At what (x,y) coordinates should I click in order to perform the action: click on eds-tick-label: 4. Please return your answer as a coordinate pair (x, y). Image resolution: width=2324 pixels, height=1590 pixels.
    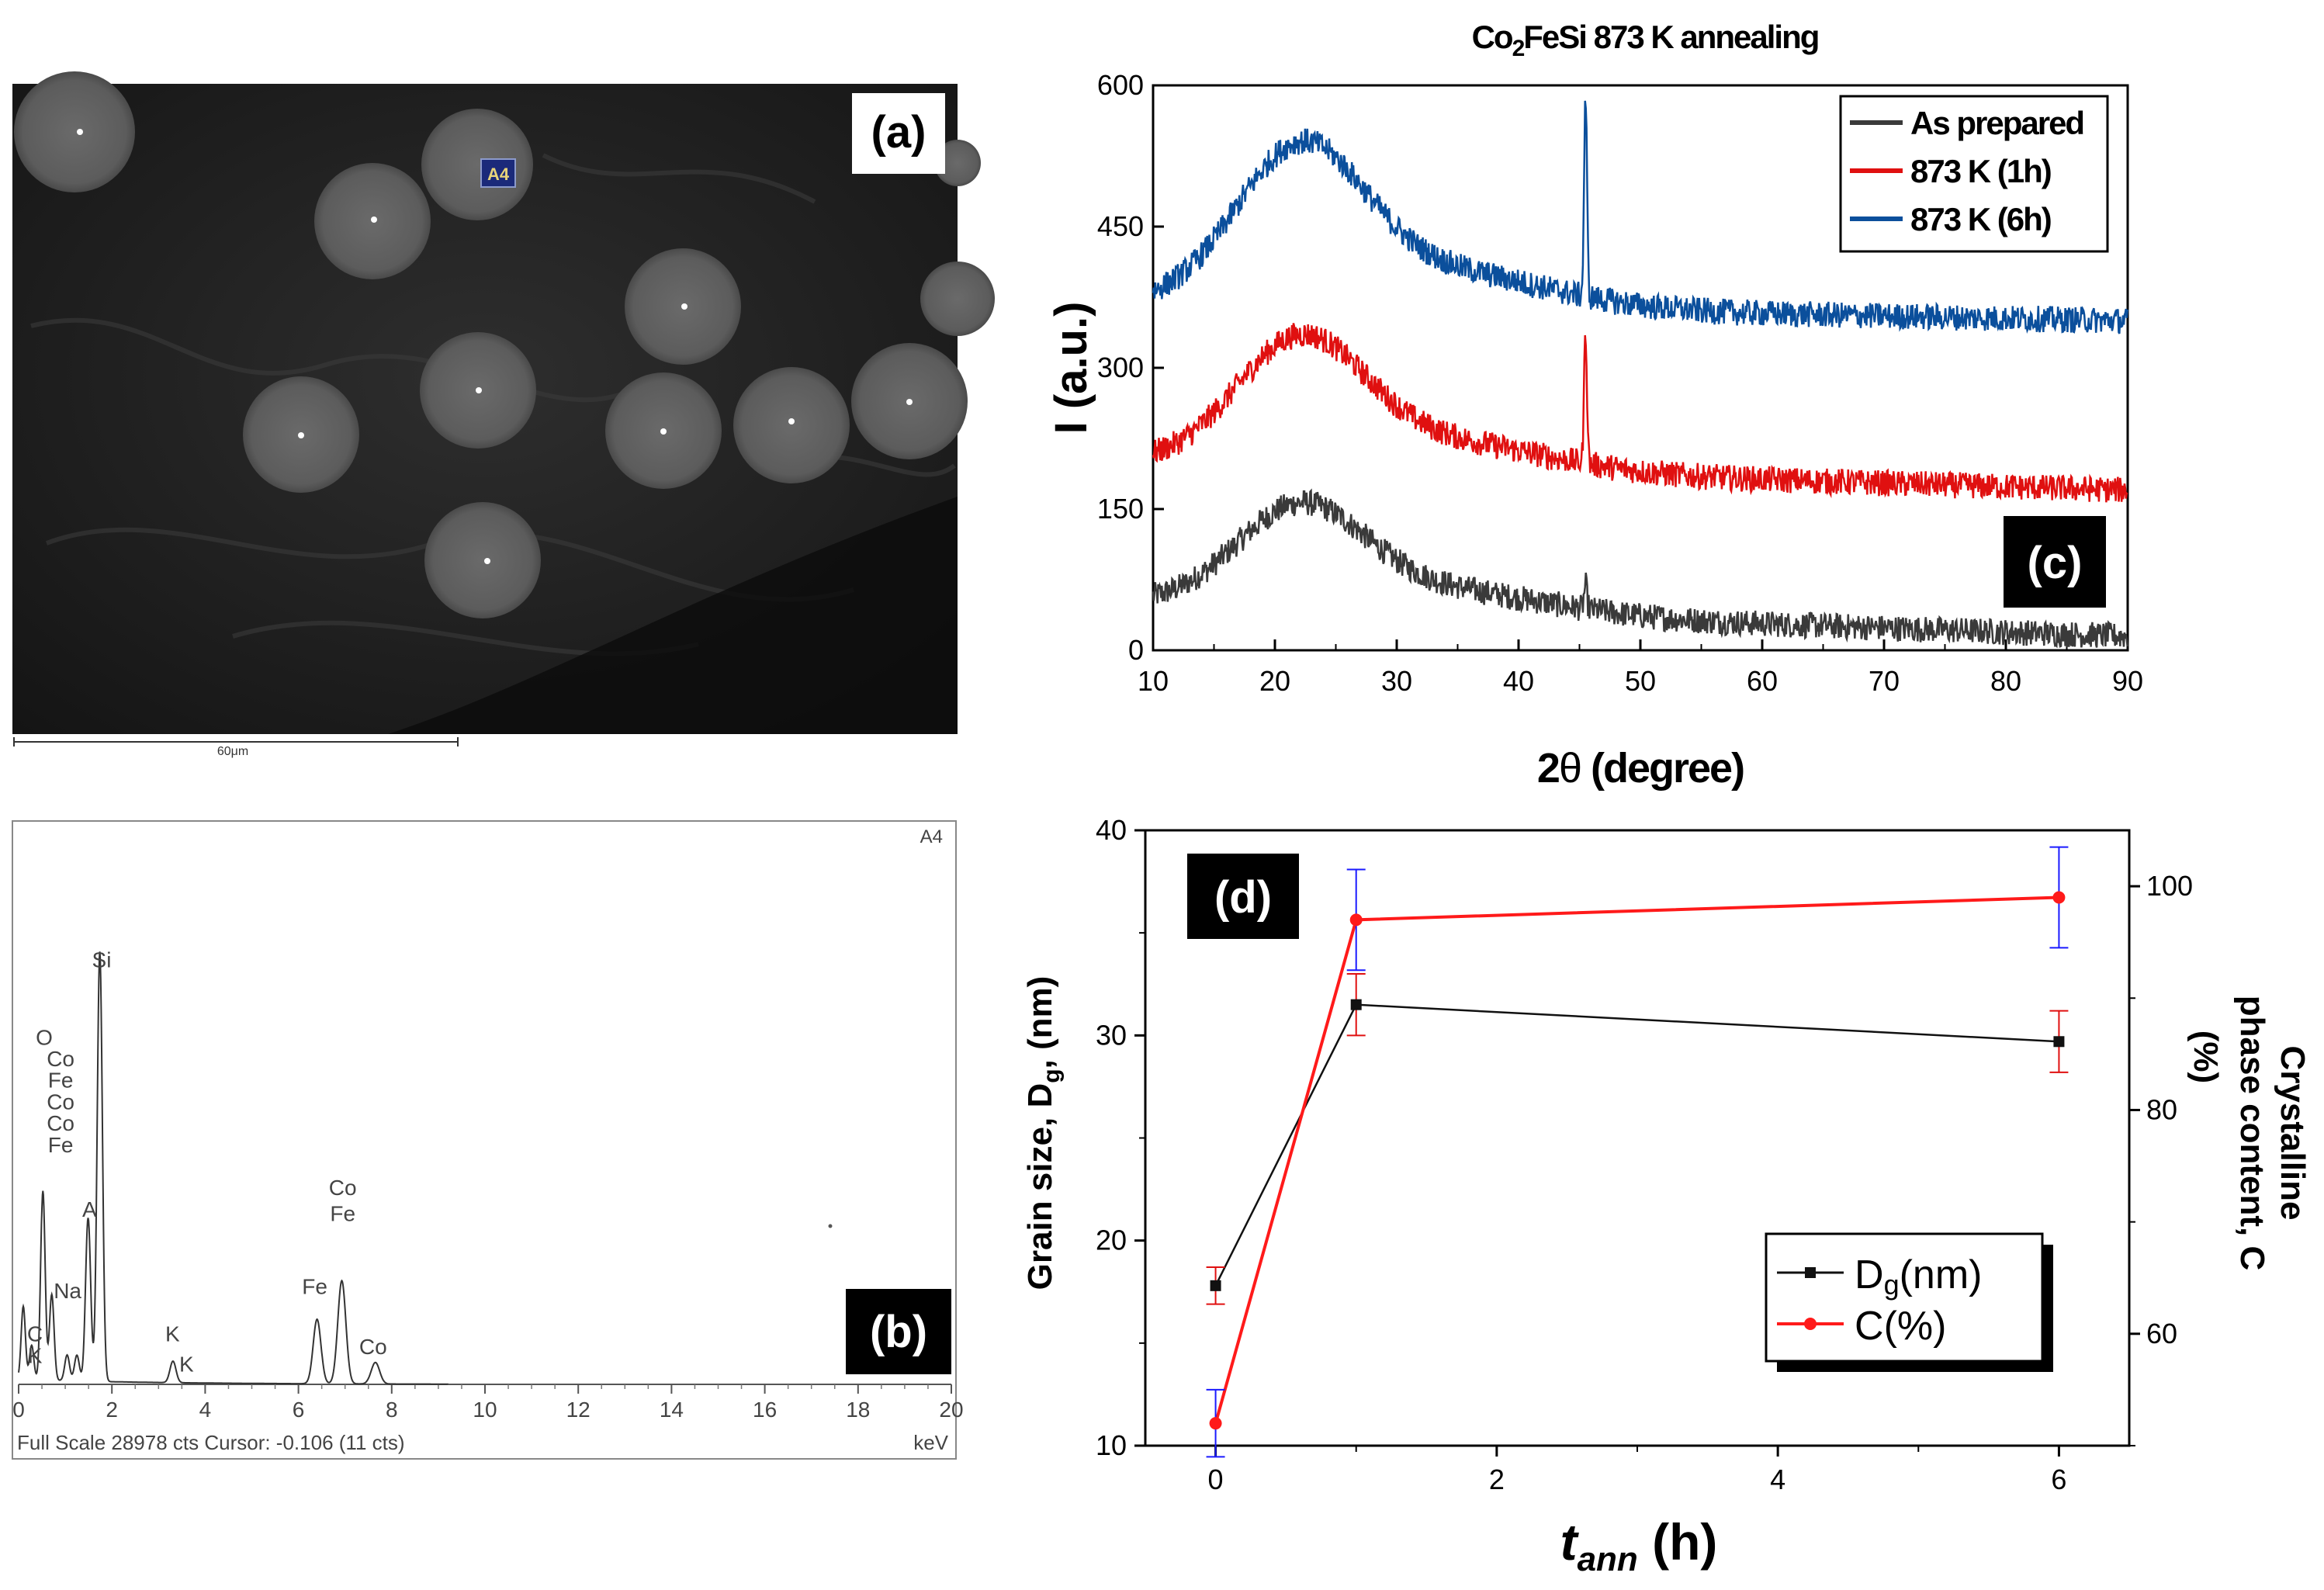
    Looking at the image, I should click on (205, 1410).